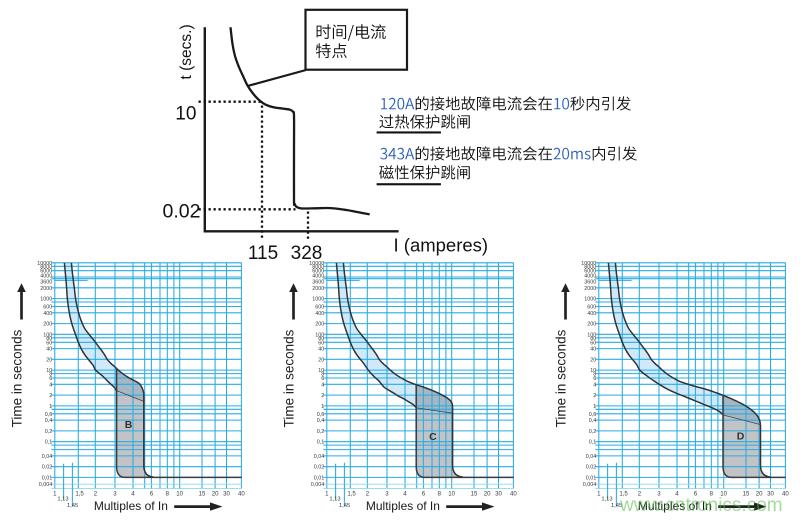 This screenshot has width=803, height=523. What do you see at coordinates (593, 443) in the screenshot?
I see `svg-text: 0,1` at bounding box center [593, 443].